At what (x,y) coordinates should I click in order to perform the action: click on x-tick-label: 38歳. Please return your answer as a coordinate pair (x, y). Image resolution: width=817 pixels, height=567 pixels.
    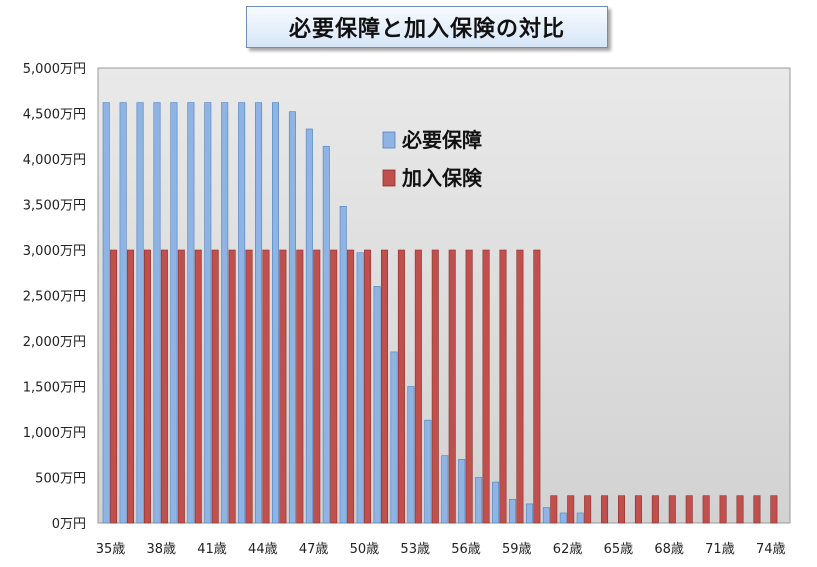
    Looking at the image, I should click on (161, 549).